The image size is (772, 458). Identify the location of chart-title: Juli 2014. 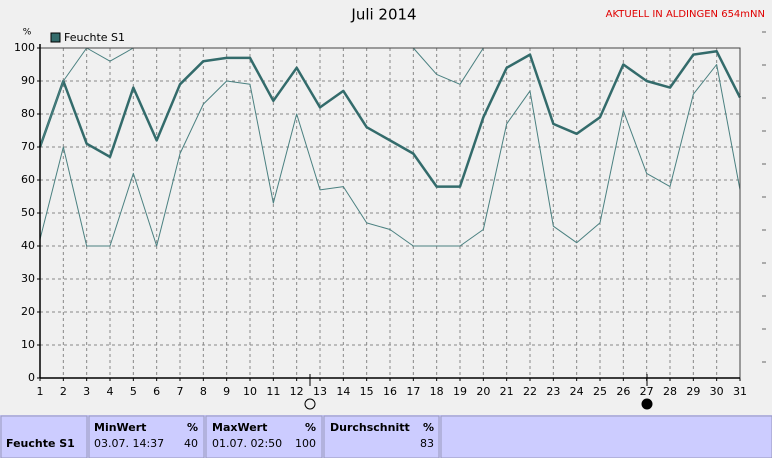
(383, 15).